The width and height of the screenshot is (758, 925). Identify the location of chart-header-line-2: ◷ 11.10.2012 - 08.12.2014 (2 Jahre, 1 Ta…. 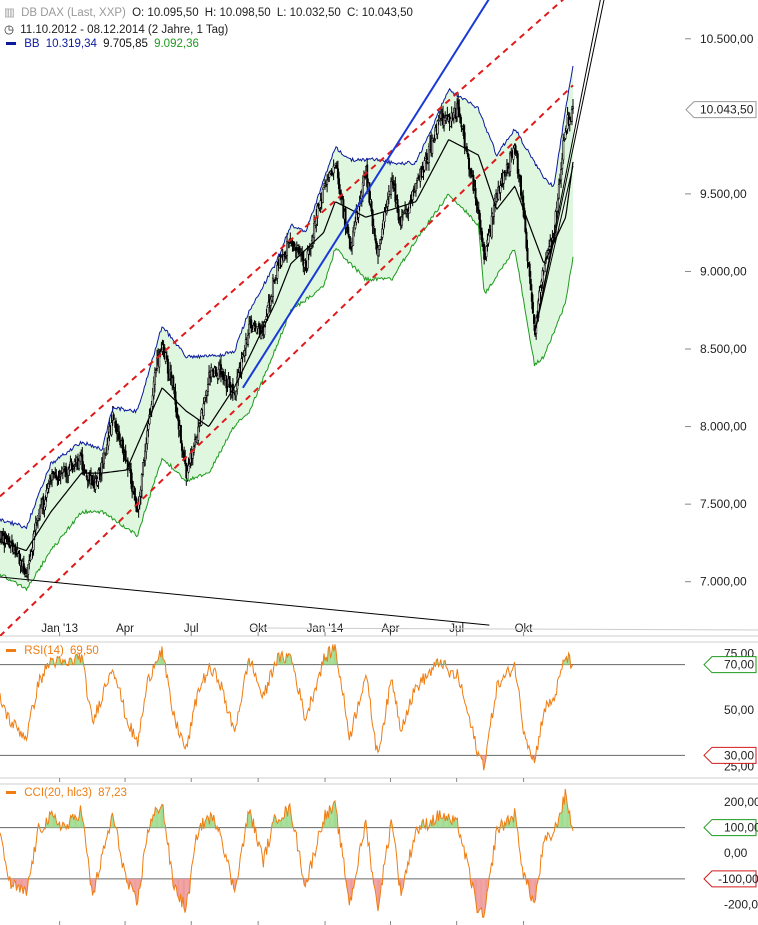
(117, 29).